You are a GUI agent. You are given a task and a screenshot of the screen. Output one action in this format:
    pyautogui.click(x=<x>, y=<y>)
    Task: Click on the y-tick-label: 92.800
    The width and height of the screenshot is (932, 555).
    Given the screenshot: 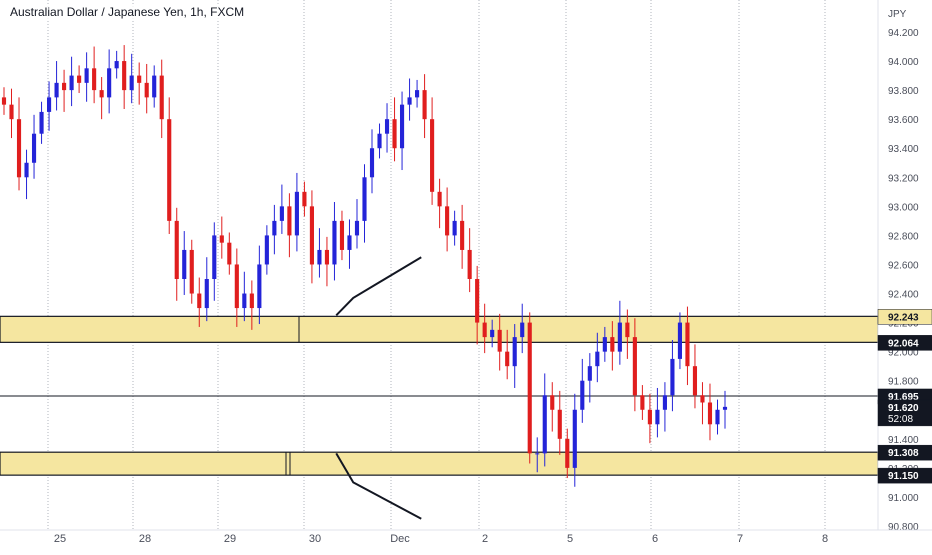 What is the action you would take?
    pyautogui.click(x=903, y=236)
    